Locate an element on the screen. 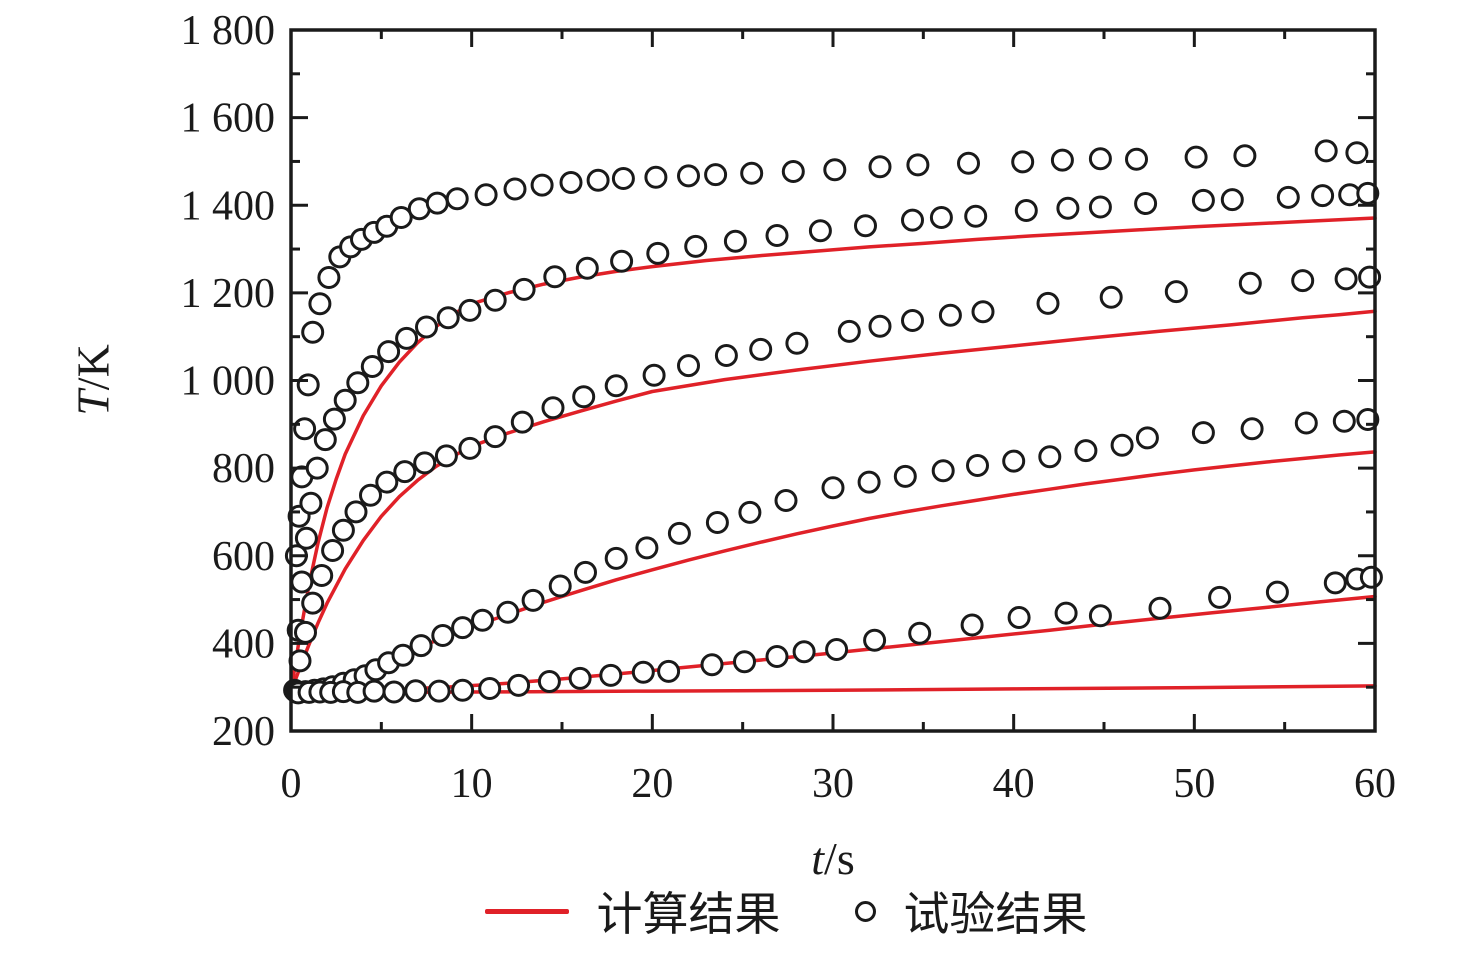 Image resolution: width=1476 pixels, height=955 pixels. experimental-5-points is located at coordinates (834, 635).